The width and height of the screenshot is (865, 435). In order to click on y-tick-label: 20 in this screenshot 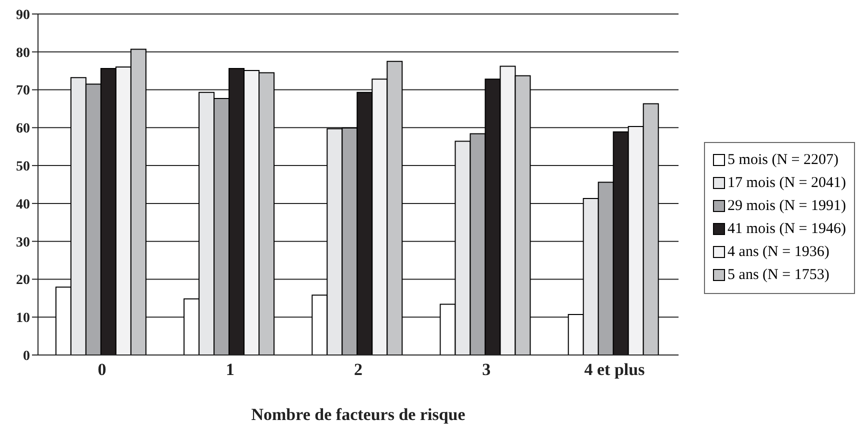, I will do `click(23, 280)`.